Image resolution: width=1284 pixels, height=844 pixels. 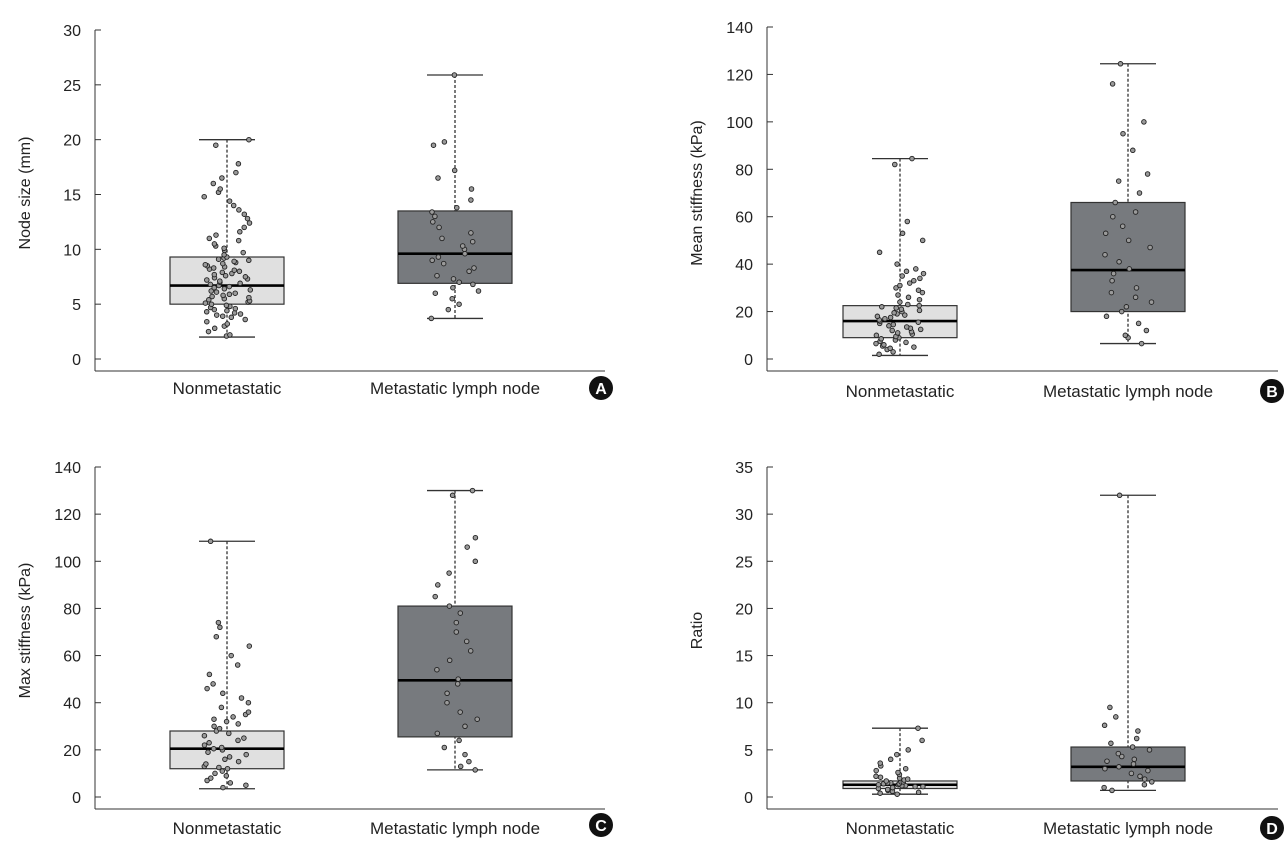 I want to click on box-nonmetastatic, so click(x=227, y=237).